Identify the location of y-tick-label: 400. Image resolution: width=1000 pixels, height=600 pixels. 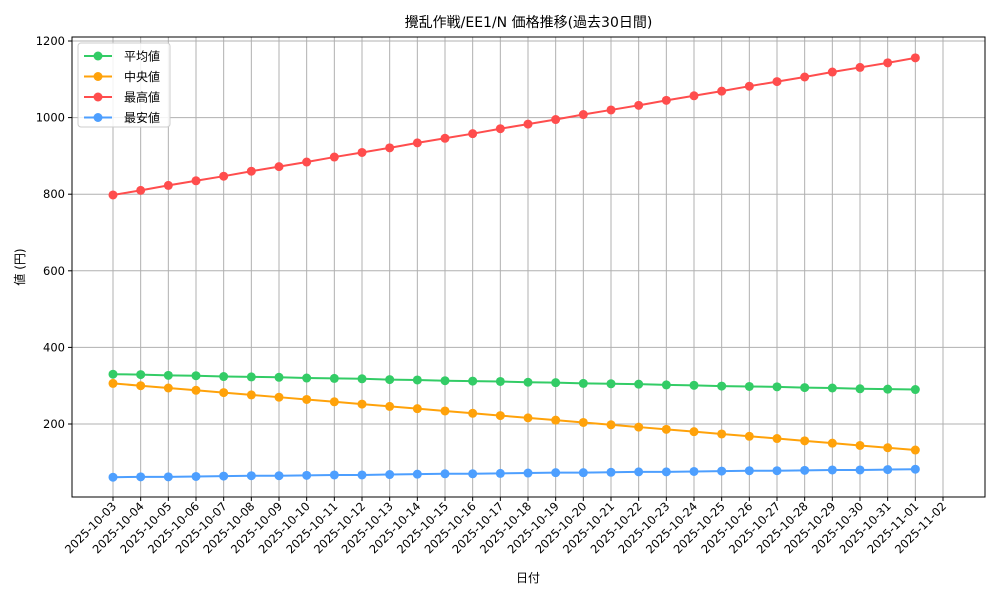
(54, 347).